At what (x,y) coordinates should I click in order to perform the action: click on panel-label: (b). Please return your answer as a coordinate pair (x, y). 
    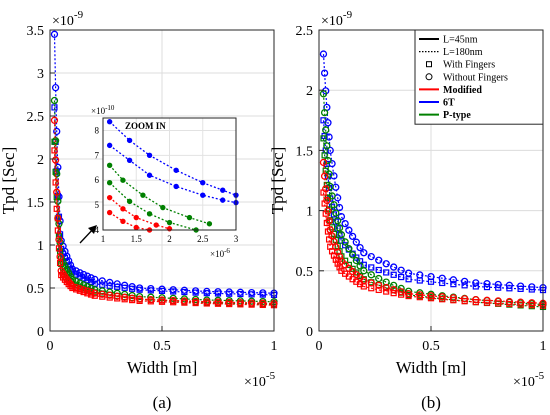
    Looking at the image, I should click on (431, 402).